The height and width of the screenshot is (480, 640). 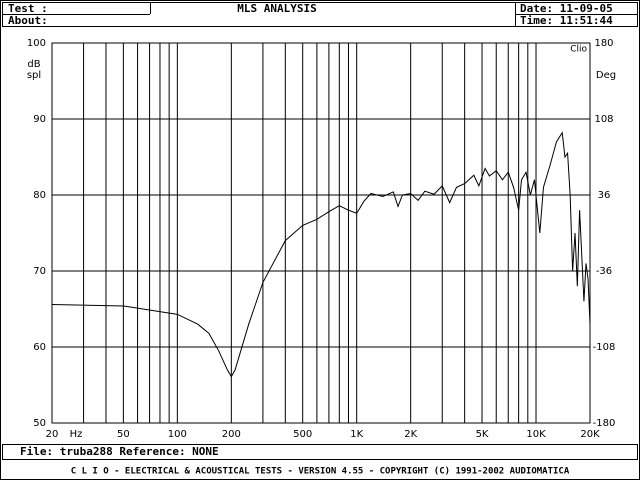 I want to click on x-tick-label: 5K, so click(x=482, y=434).